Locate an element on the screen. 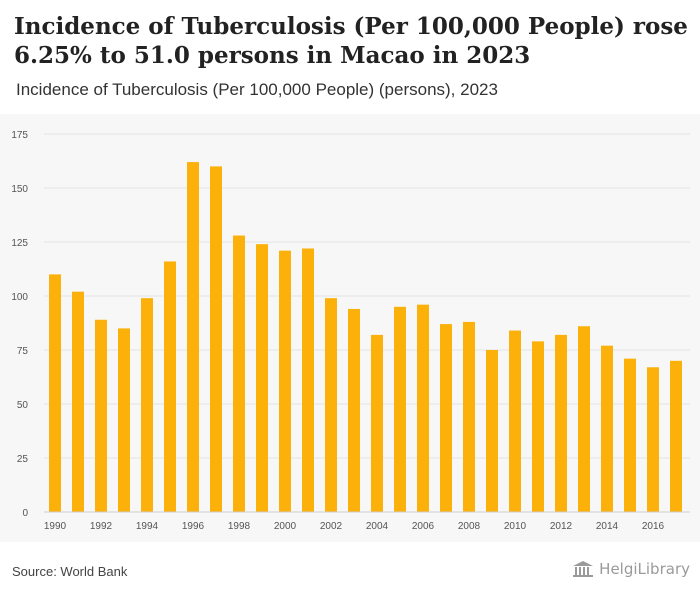  x-tick-label: 2006 is located at coordinates (423, 526).